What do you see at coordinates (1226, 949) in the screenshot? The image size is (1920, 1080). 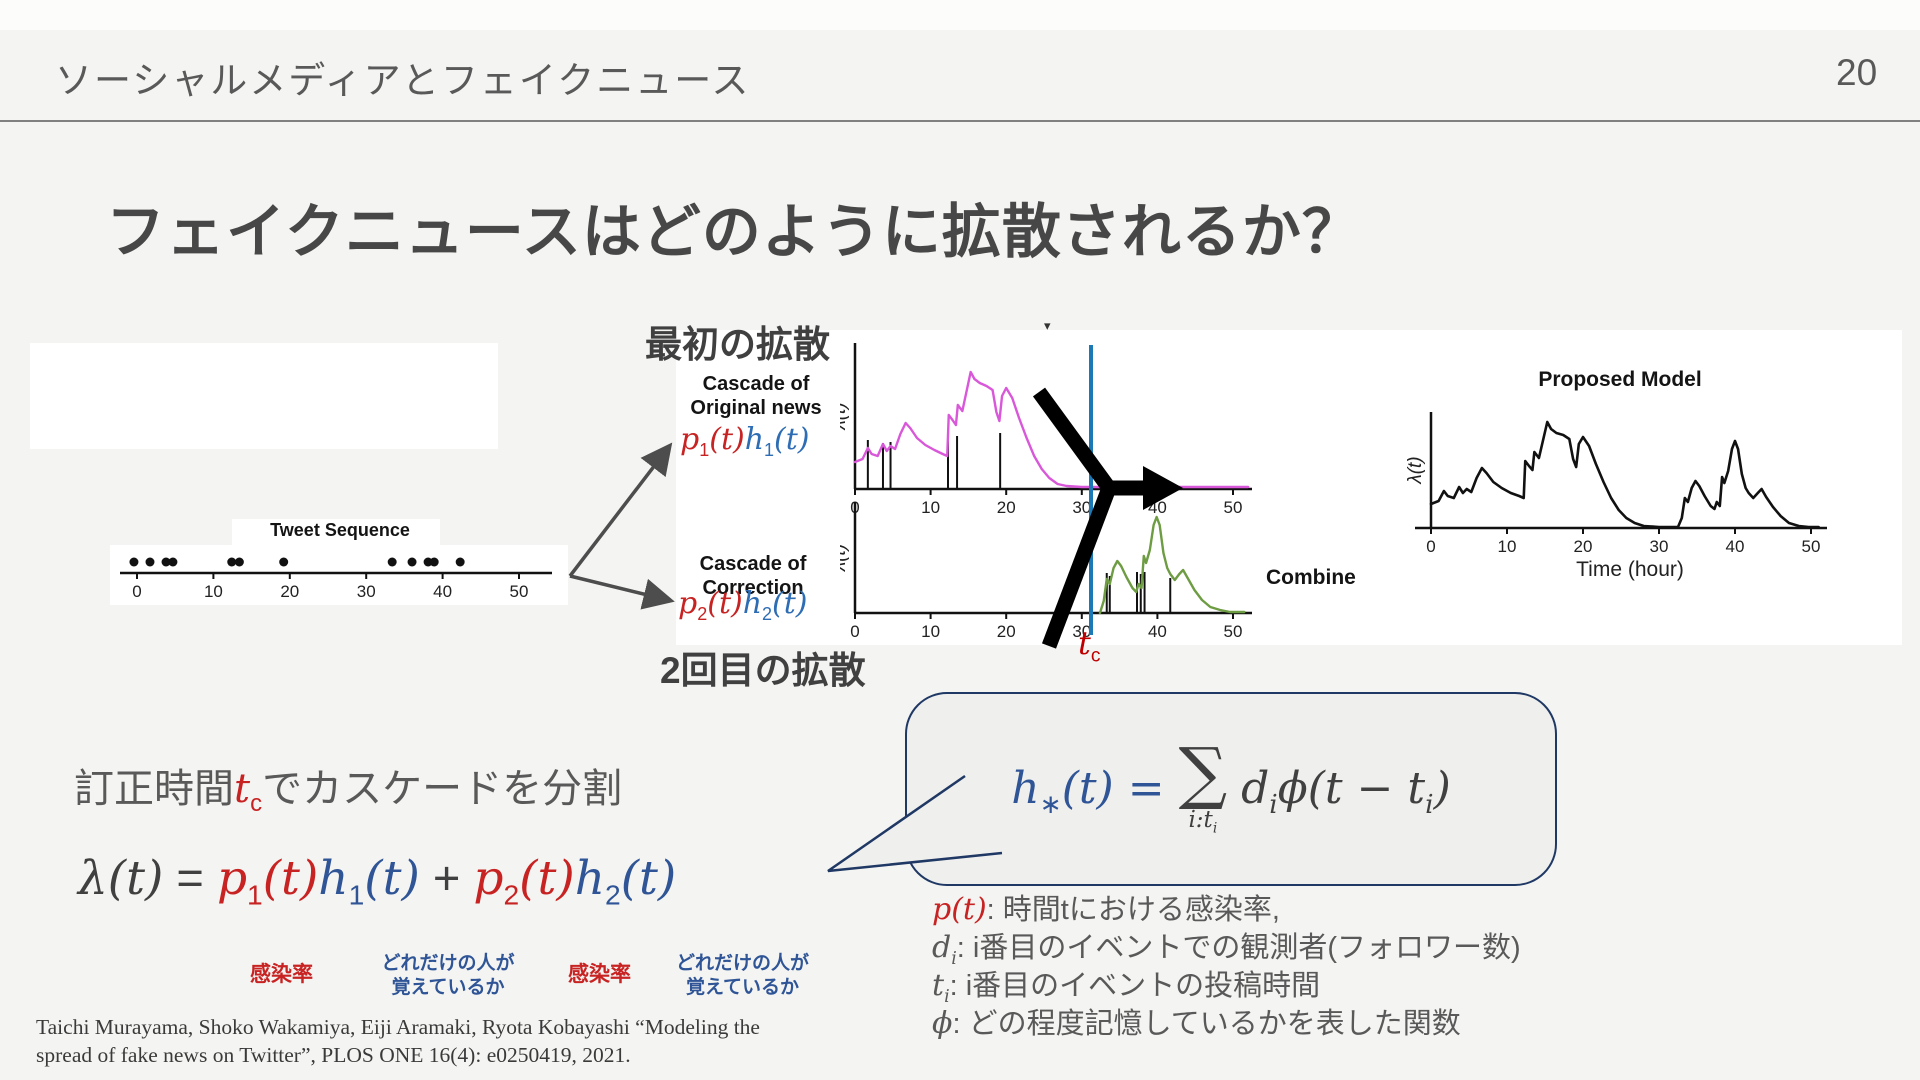 I see `definition-d: di: i番目のイベントでの観測者(フォロワー数)` at bounding box center [1226, 949].